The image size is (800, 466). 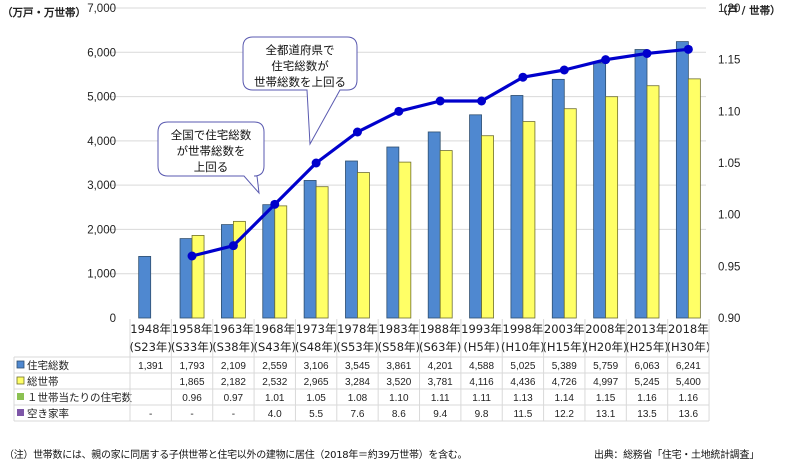 What do you see at coordinates (646, 382) in the screenshot?
I see `table-cell: 5,245` at bounding box center [646, 382].